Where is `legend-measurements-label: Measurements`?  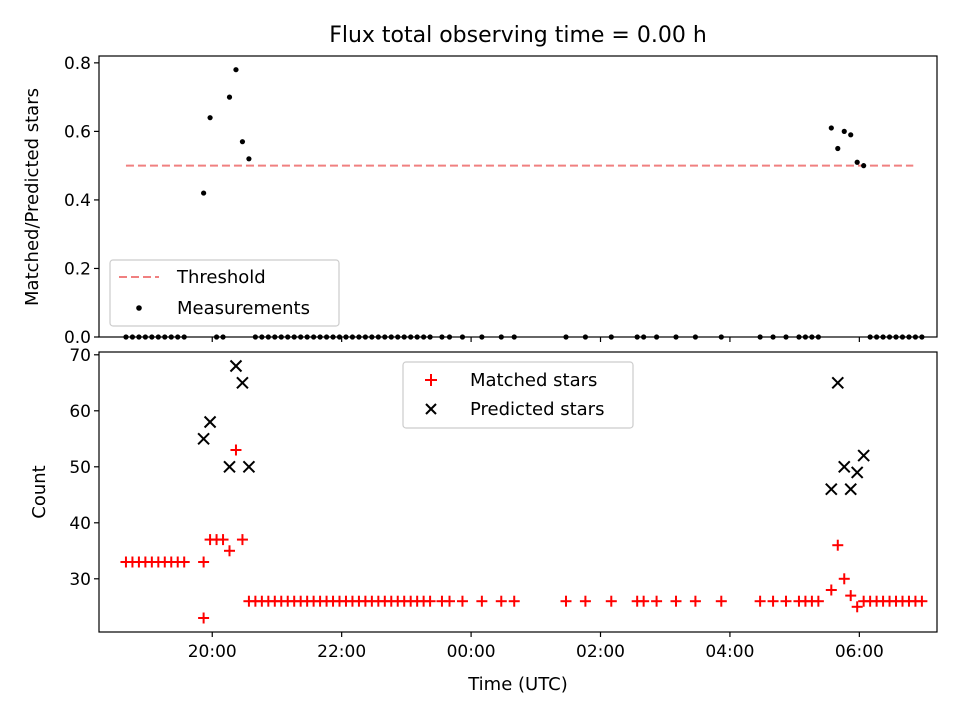 legend-measurements-label: Measurements is located at coordinates (243, 308).